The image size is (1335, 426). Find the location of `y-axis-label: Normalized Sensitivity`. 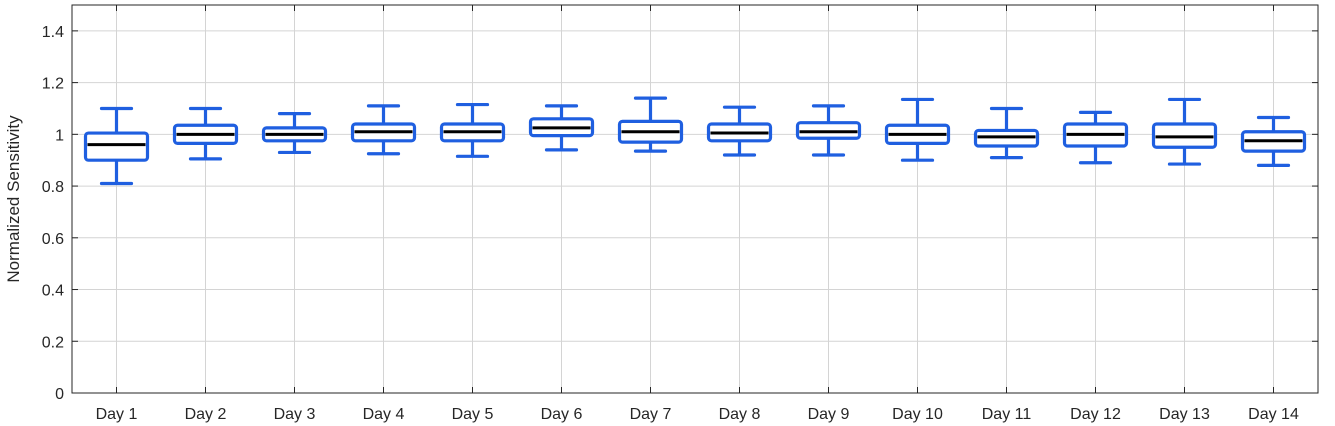

y-axis-label: Normalized Sensitivity is located at coordinates (13, 199).